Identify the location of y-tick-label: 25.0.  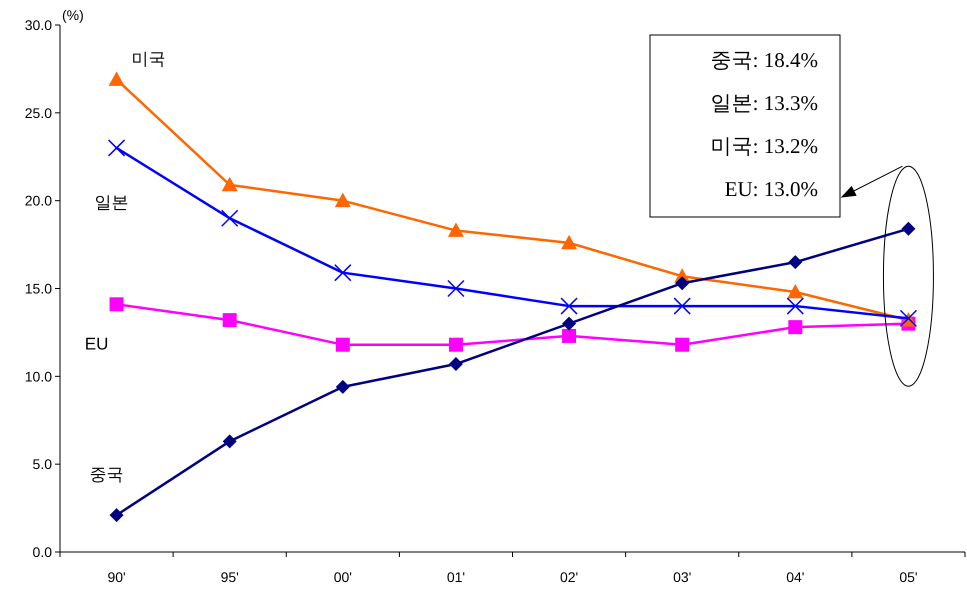
(38, 112).